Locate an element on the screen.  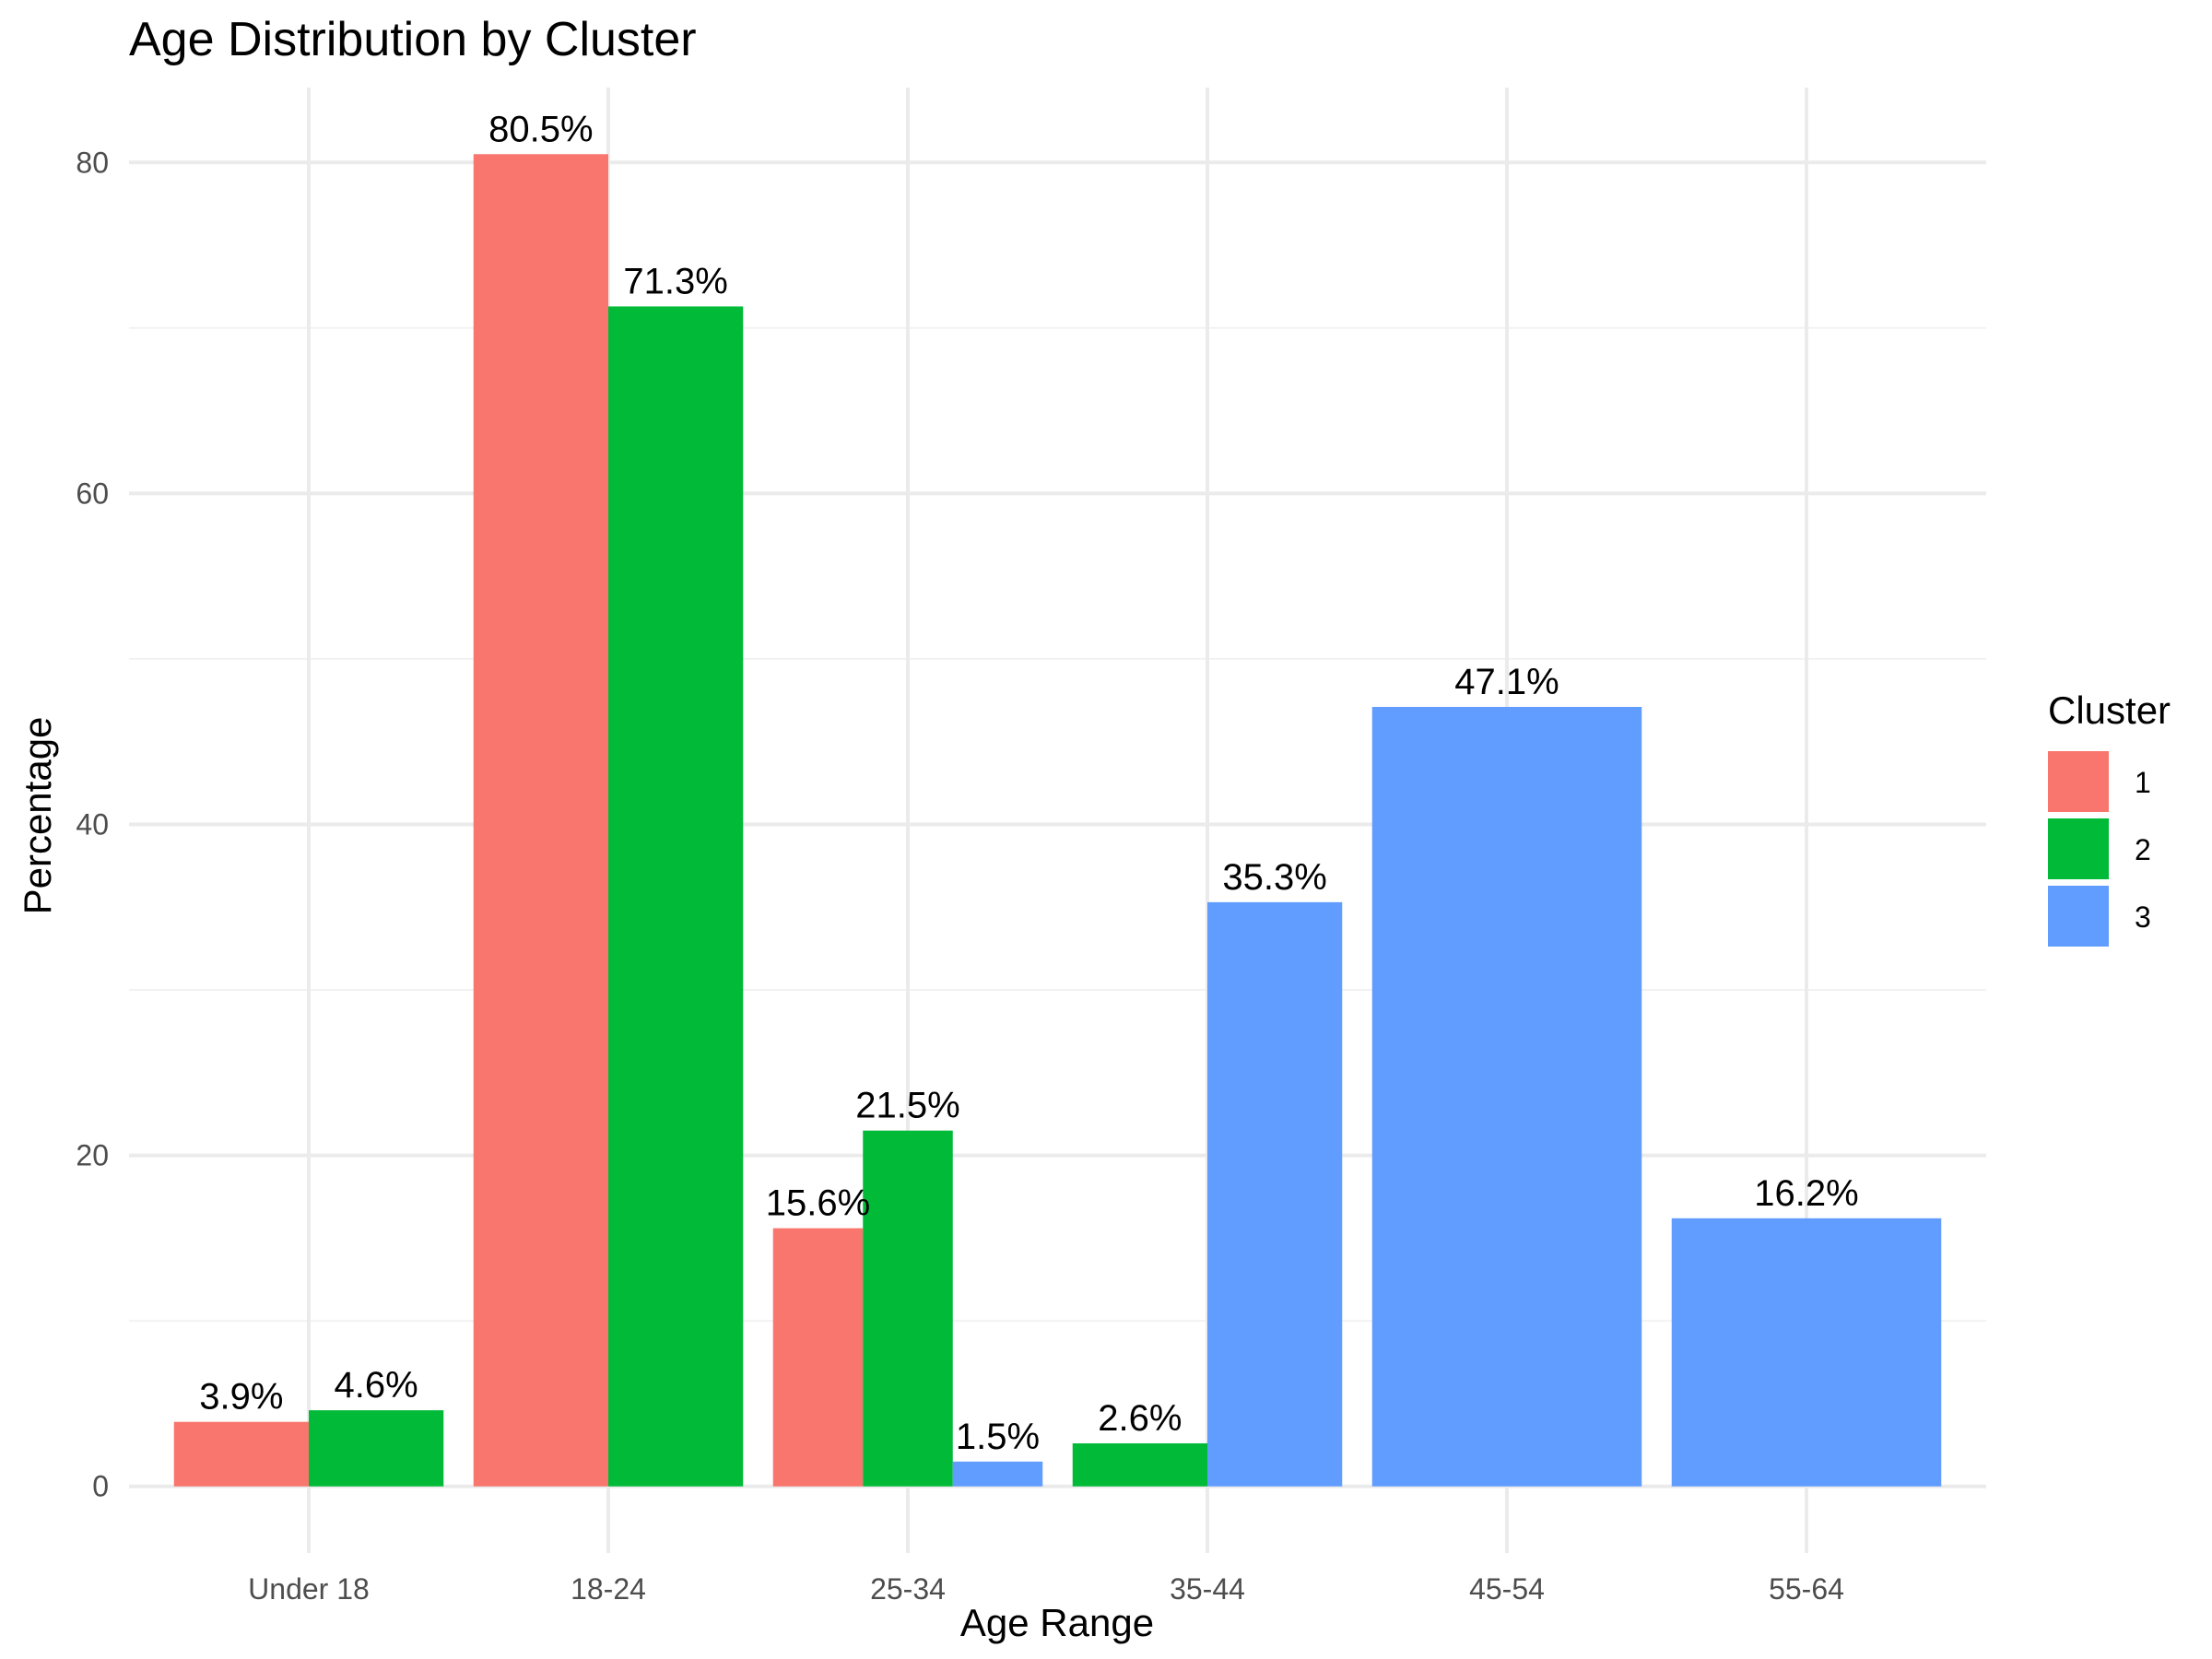
data-label: 4.6% is located at coordinates (376, 1385).